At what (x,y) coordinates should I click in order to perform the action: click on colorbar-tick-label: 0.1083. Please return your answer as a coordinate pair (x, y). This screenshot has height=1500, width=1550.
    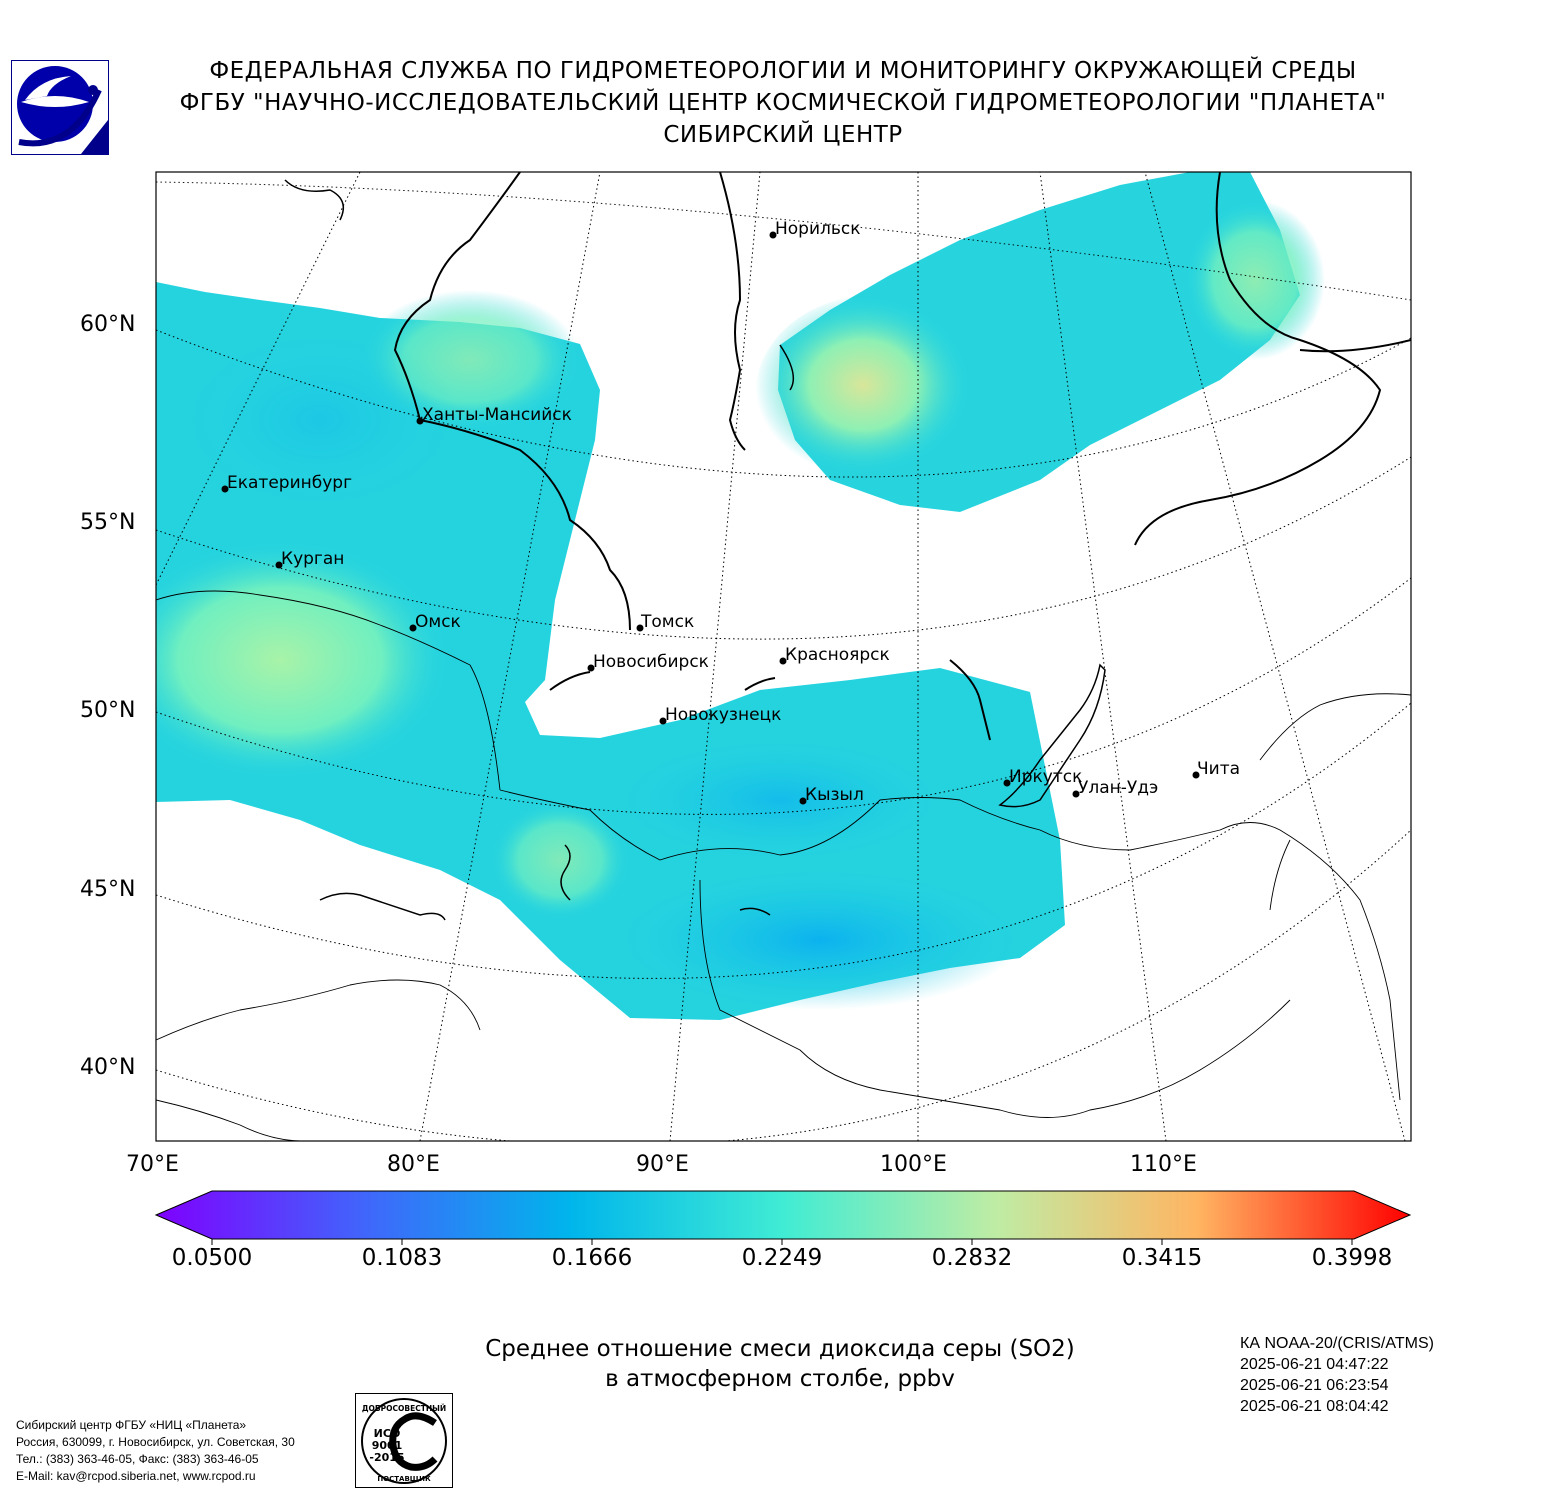
    Looking at the image, I should click on (402, 1258).